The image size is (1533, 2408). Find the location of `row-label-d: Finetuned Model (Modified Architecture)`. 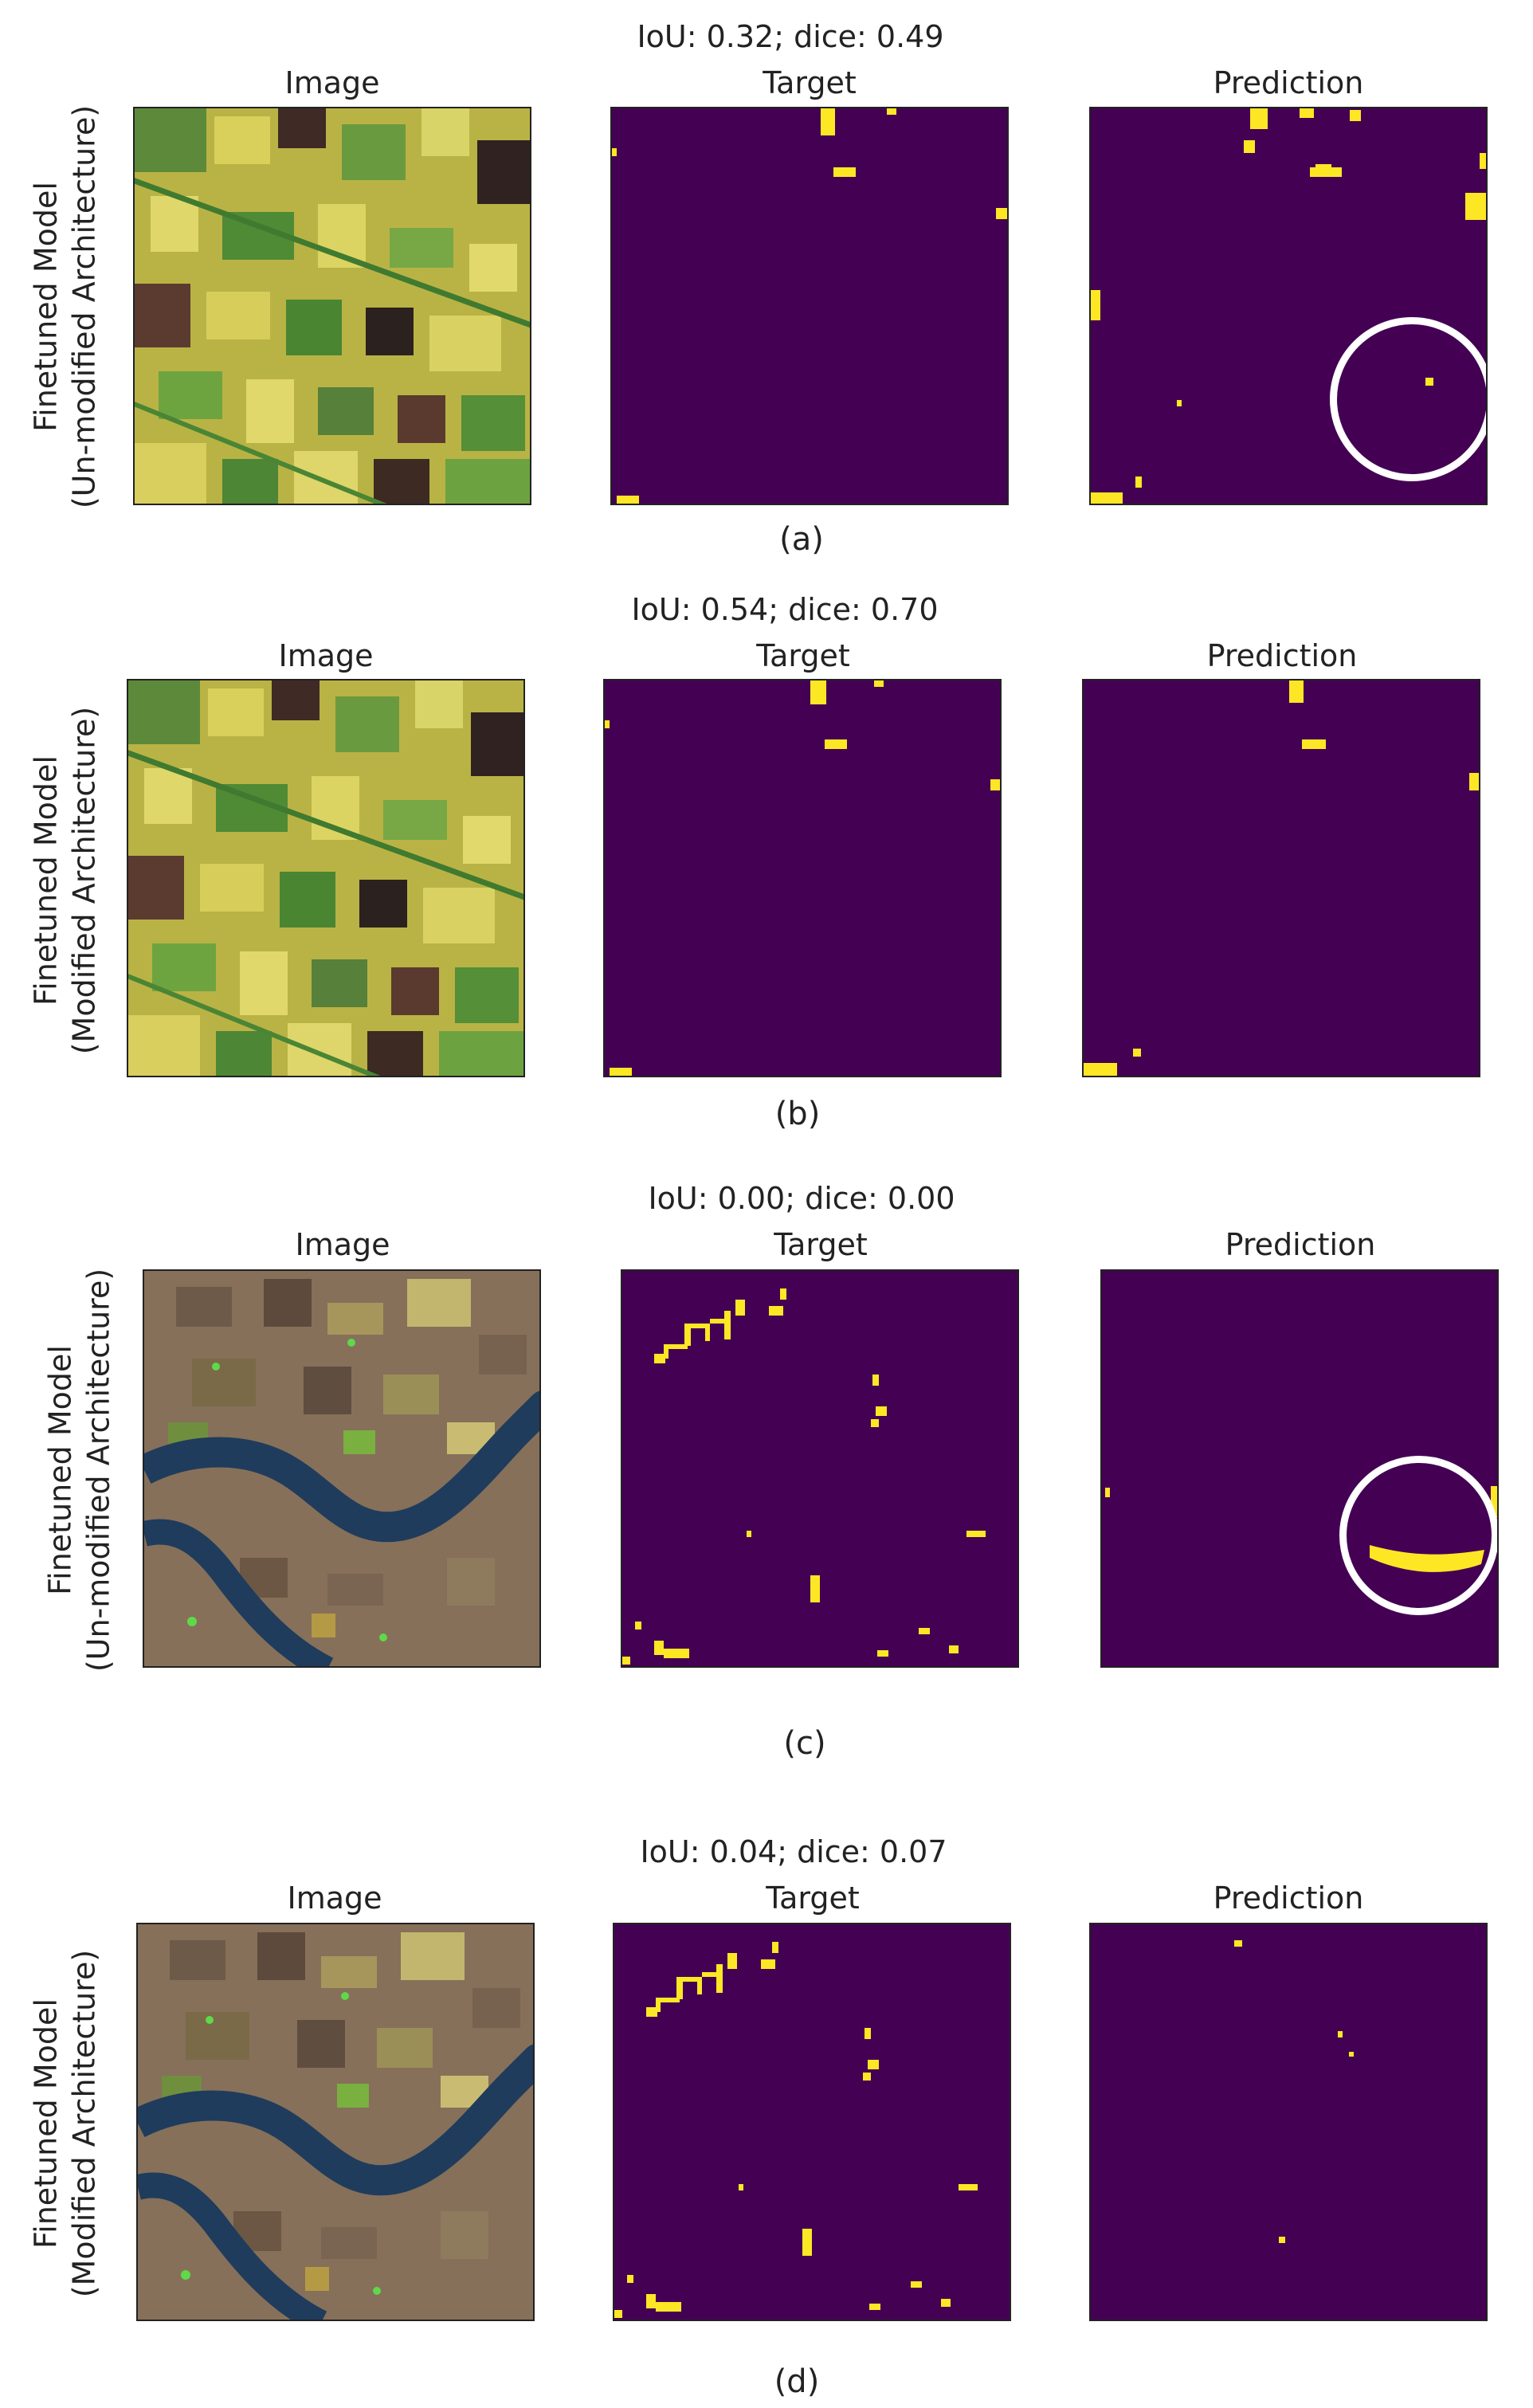

row-label-d: Finetuned Model (Modified Architecture) is located at coordinates (66, 2124).